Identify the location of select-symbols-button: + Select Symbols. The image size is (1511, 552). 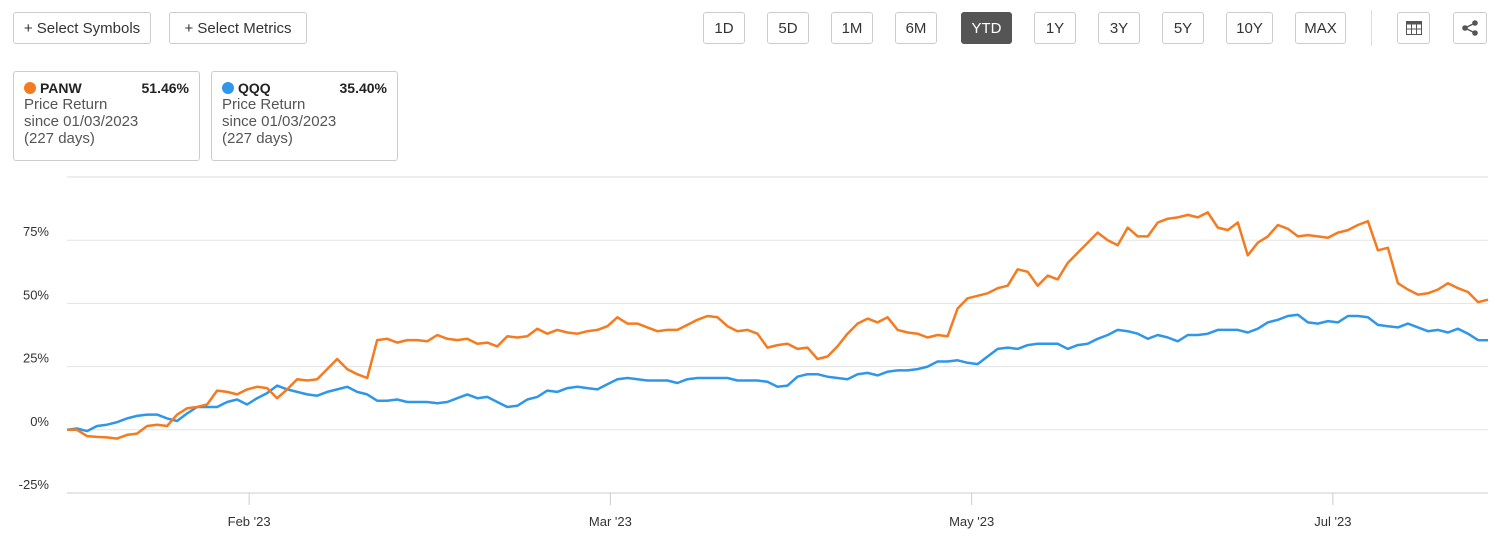
(82, 28).